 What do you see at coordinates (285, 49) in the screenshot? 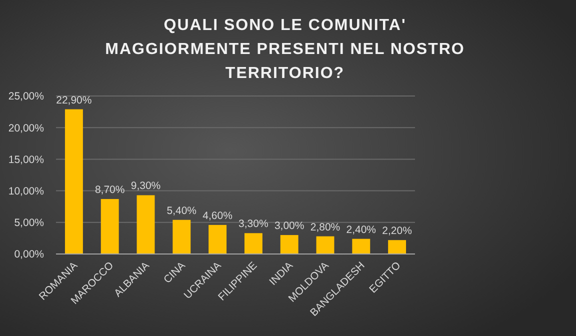
I see `chart-title: QUALI SONO LE COMUNITA' MAGGIORMENTE PRESENTI NEL NOSTRO TERRITORIO?` at bounding box center [285, 49].